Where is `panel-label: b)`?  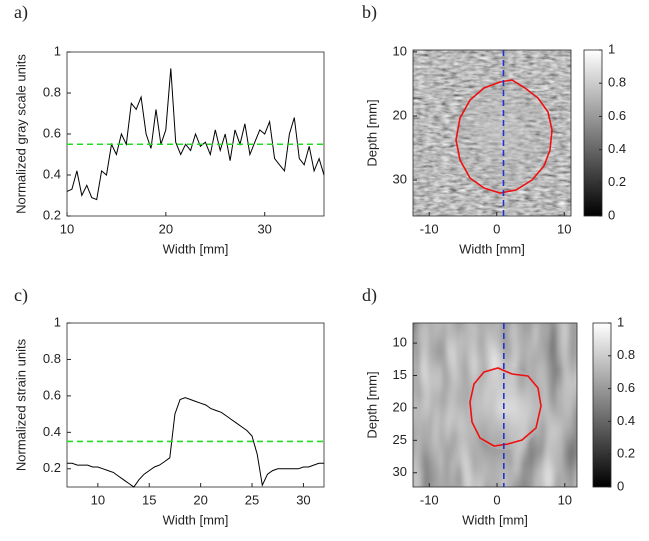
panel-label: b) is located at coordinates (369, 12).